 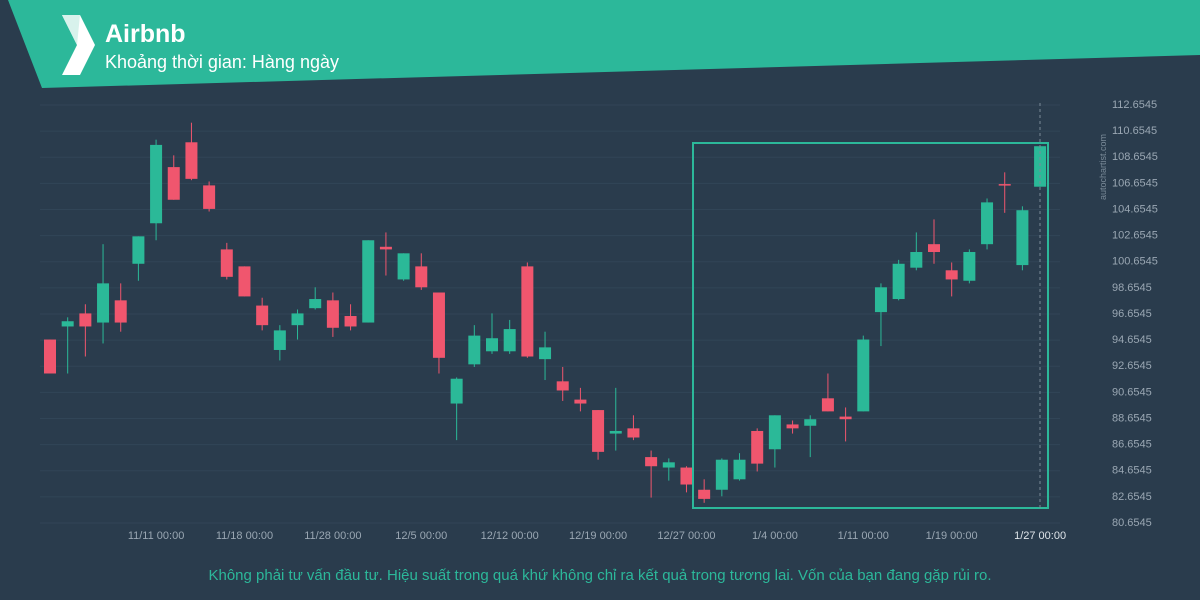 What do you see at coordinates (1132, 497) in the screenshot?
I see `y-tick-label: 82.6545` at bounding box center [1132, 497].